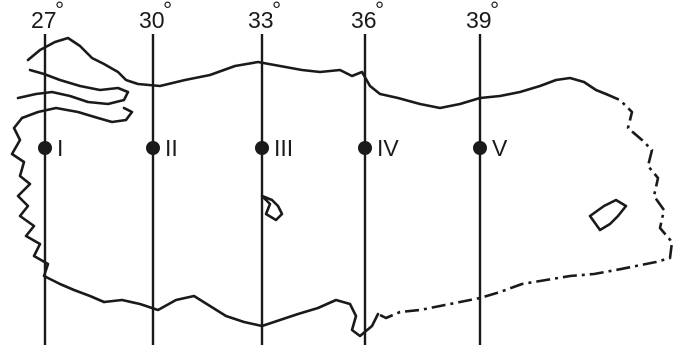 Image resolution: width=683 pixels, height=356 pixels. Describe the element at coordinates (270, 172) in the screenshot. I see `meridian-33: 33° III` at that location.